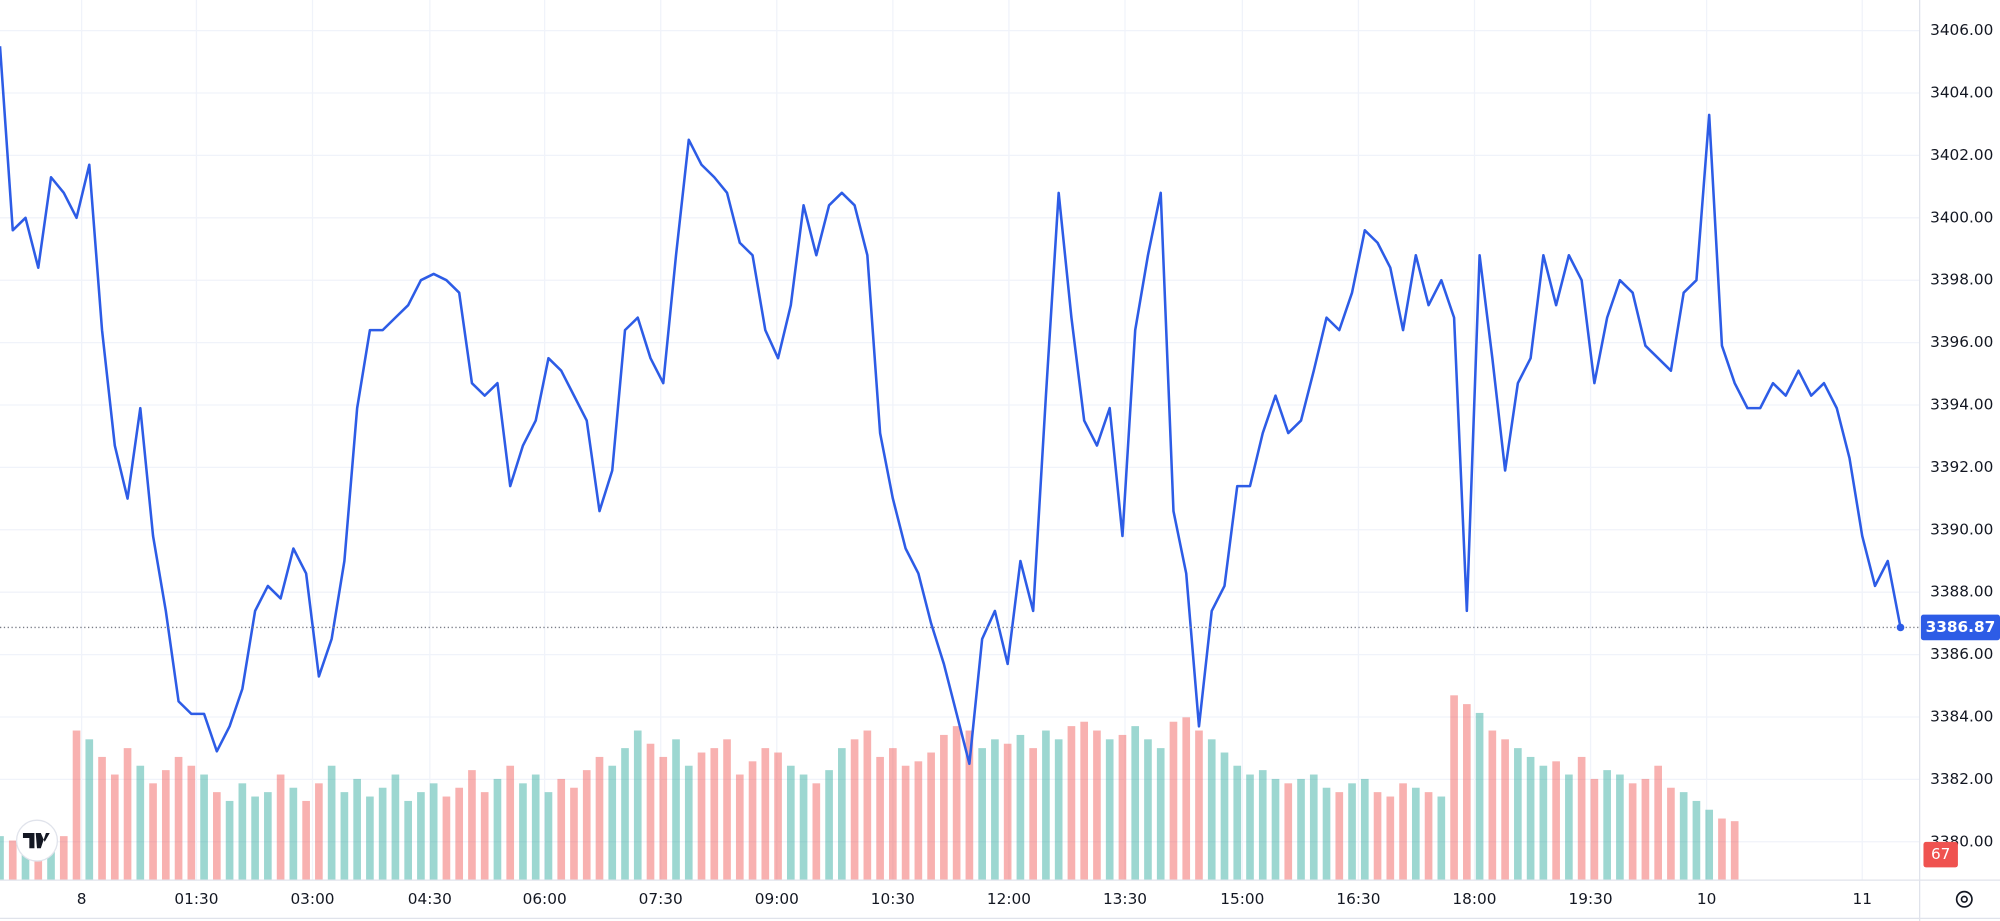 The image size is (2000, 921). What do you see at coordinates (1591, 899) in the screenshot?
I see `x-tick-label: 19:30` at bounding box center [1591, 899].